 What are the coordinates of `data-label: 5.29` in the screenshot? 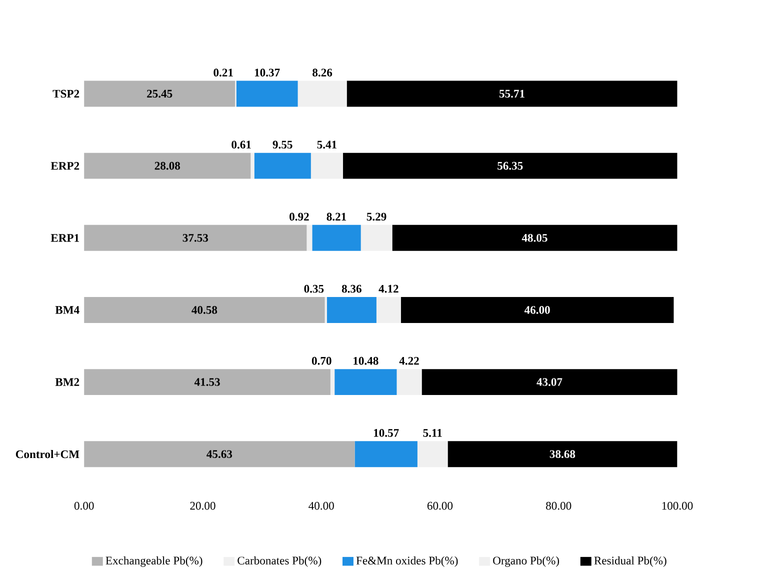 It's located at (376, 216).